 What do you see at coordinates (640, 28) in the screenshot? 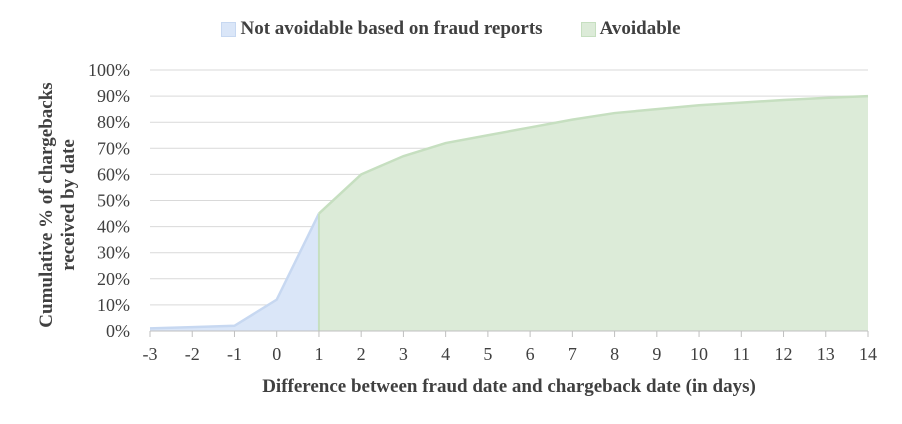
I see `legend-label-avoidable: Avoidable` at bounding box center [640, 28].